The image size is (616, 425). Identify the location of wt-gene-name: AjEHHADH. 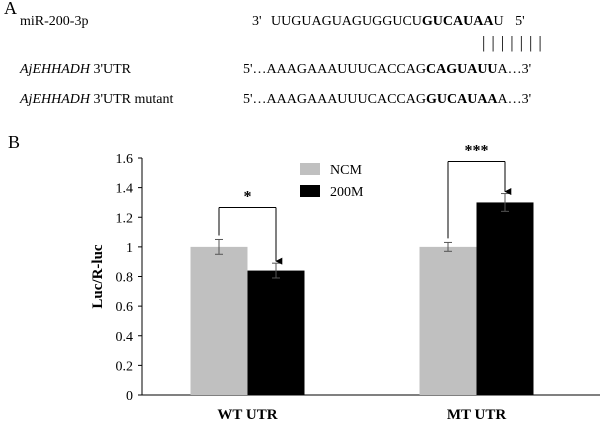
(55, 69).